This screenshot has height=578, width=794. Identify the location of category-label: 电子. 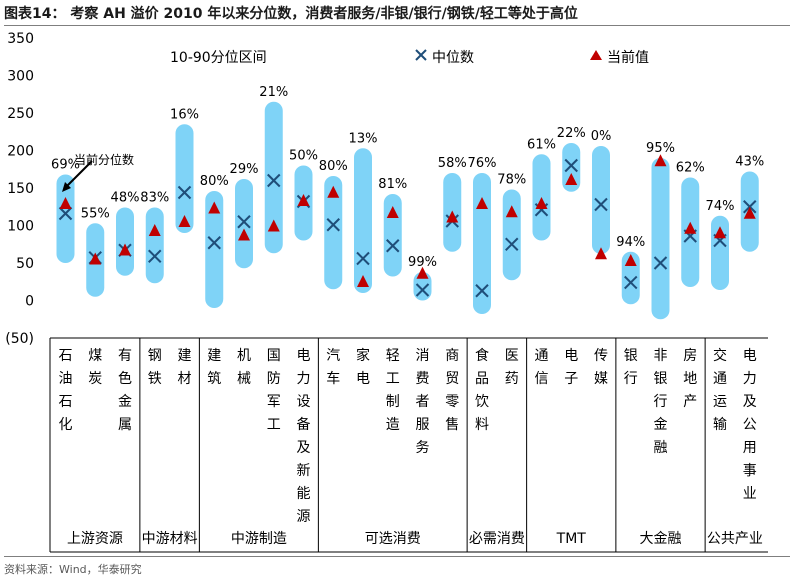
(571, 367).